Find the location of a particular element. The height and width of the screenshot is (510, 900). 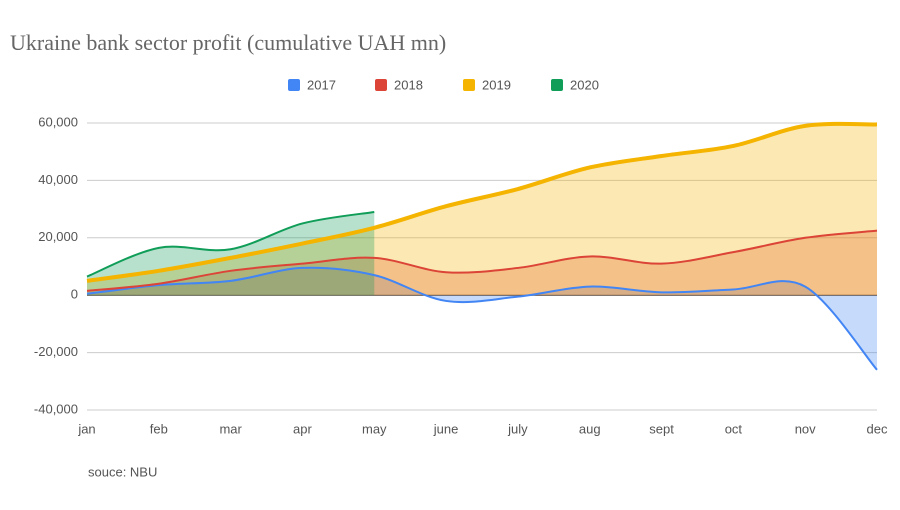

source-note: souce: NBU is located at coordinates (122, 471).